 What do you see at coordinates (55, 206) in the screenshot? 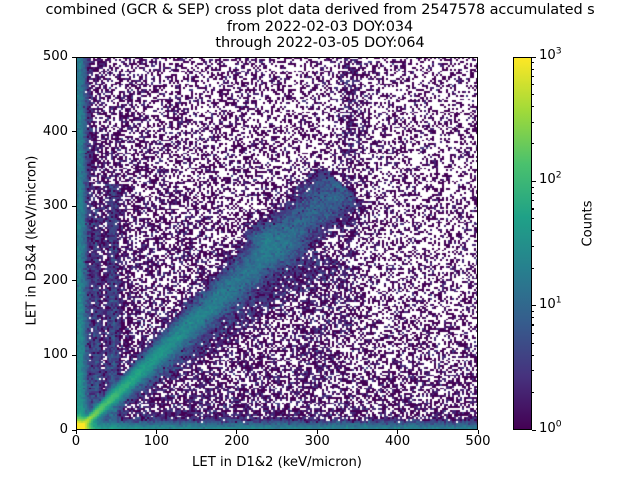
I see `y-axis-tick-label: 300` at bounding box center [55, 206].